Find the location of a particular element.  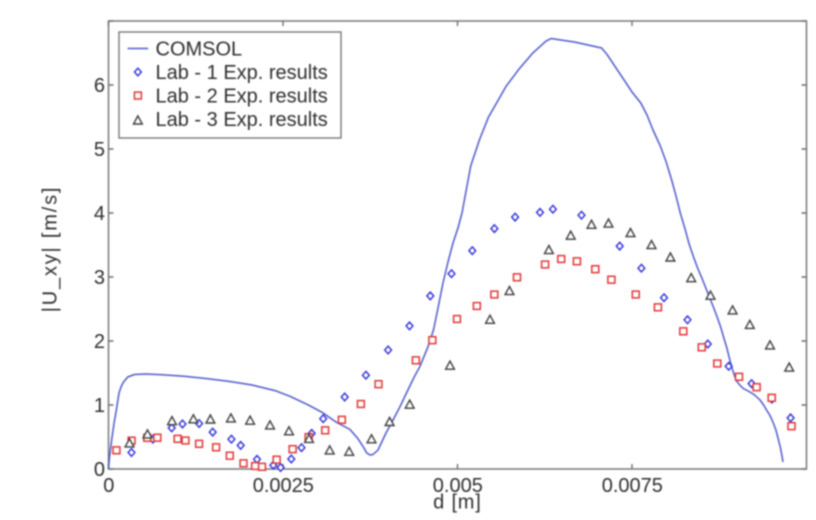

svg-text: Lab - 1 Exp. results is located at coordinates (242, 73).